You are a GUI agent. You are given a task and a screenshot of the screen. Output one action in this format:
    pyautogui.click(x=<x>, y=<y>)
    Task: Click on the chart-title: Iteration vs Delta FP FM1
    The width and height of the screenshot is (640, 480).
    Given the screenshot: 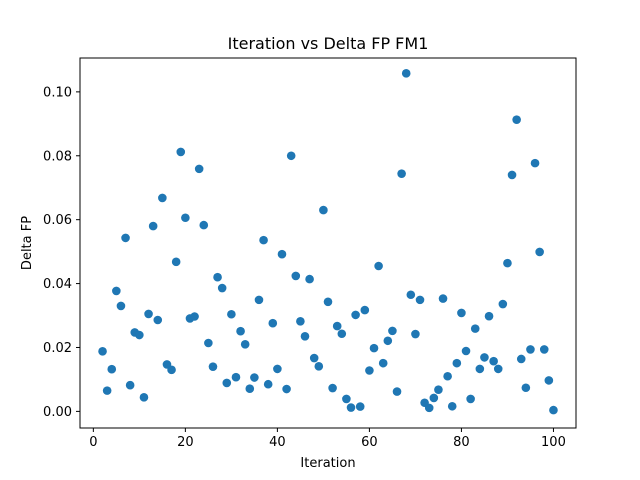 What is the action you would take?
    pyautogui.click(x=328, y=43)
    